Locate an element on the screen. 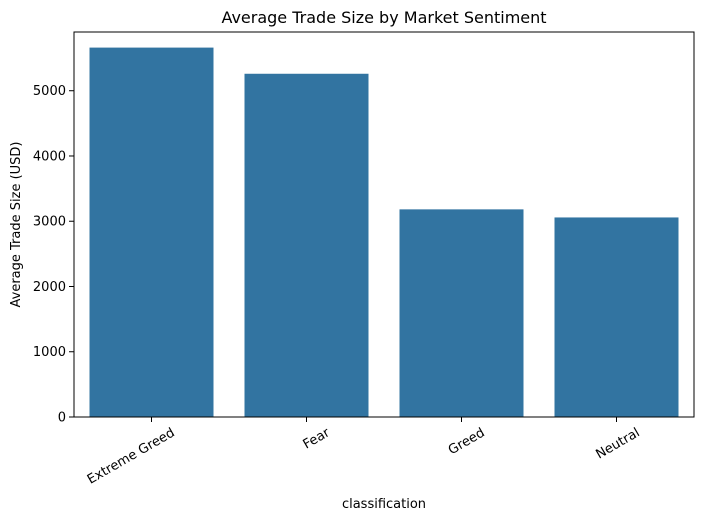 The width and height of the screenshot is (704, 521). y-tick-label: 1000 is located at coordinates (49, 352).